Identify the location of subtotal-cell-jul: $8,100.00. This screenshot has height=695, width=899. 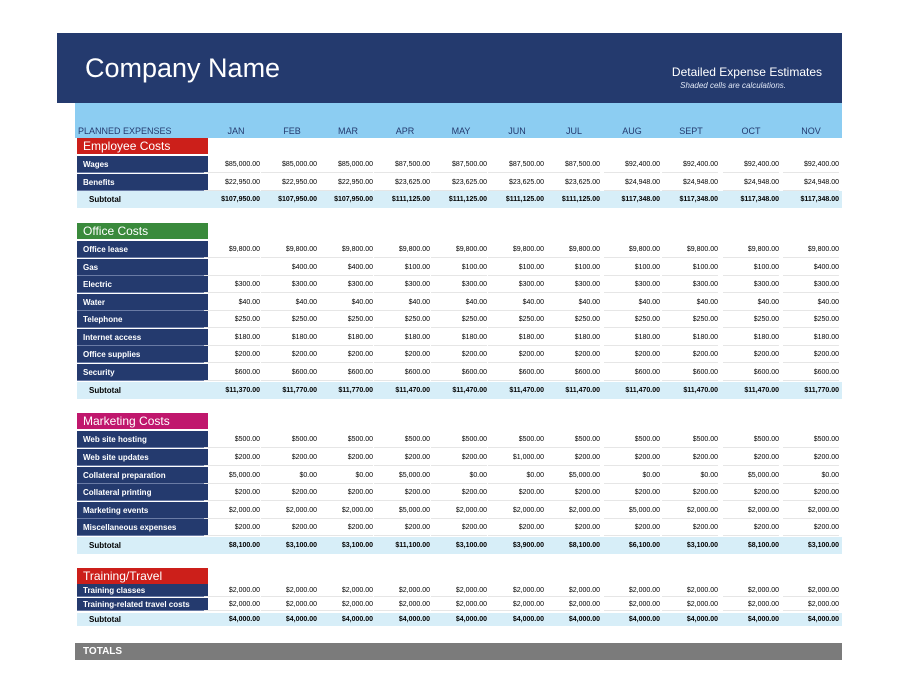
(584, 545).